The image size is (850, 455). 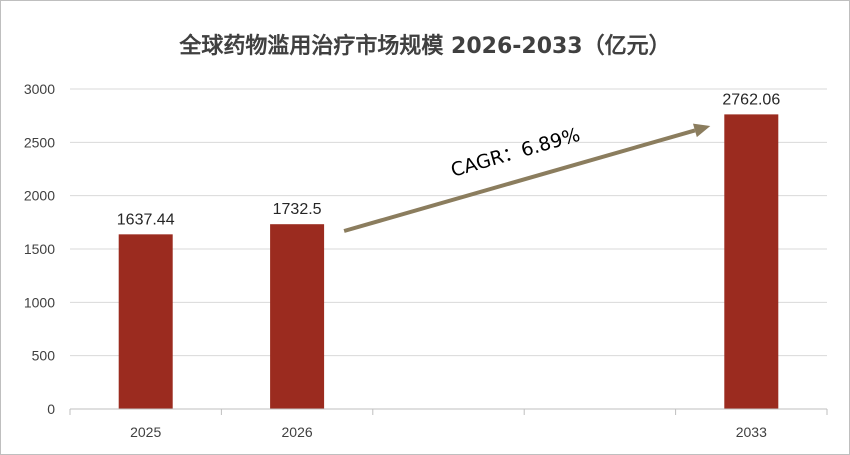 I want to click on x-tick-label: 2033, so click(x=751, y=432).